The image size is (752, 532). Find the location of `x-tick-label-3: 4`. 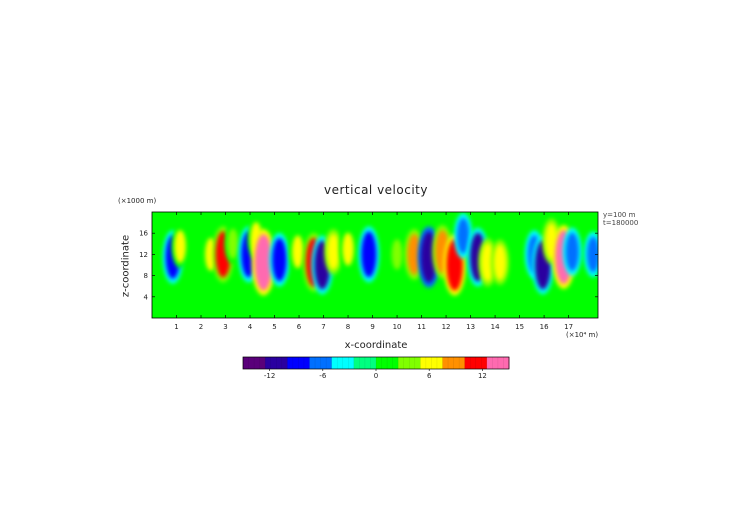

x-tick-label-3: 4 is located at coordinates (250, 327).